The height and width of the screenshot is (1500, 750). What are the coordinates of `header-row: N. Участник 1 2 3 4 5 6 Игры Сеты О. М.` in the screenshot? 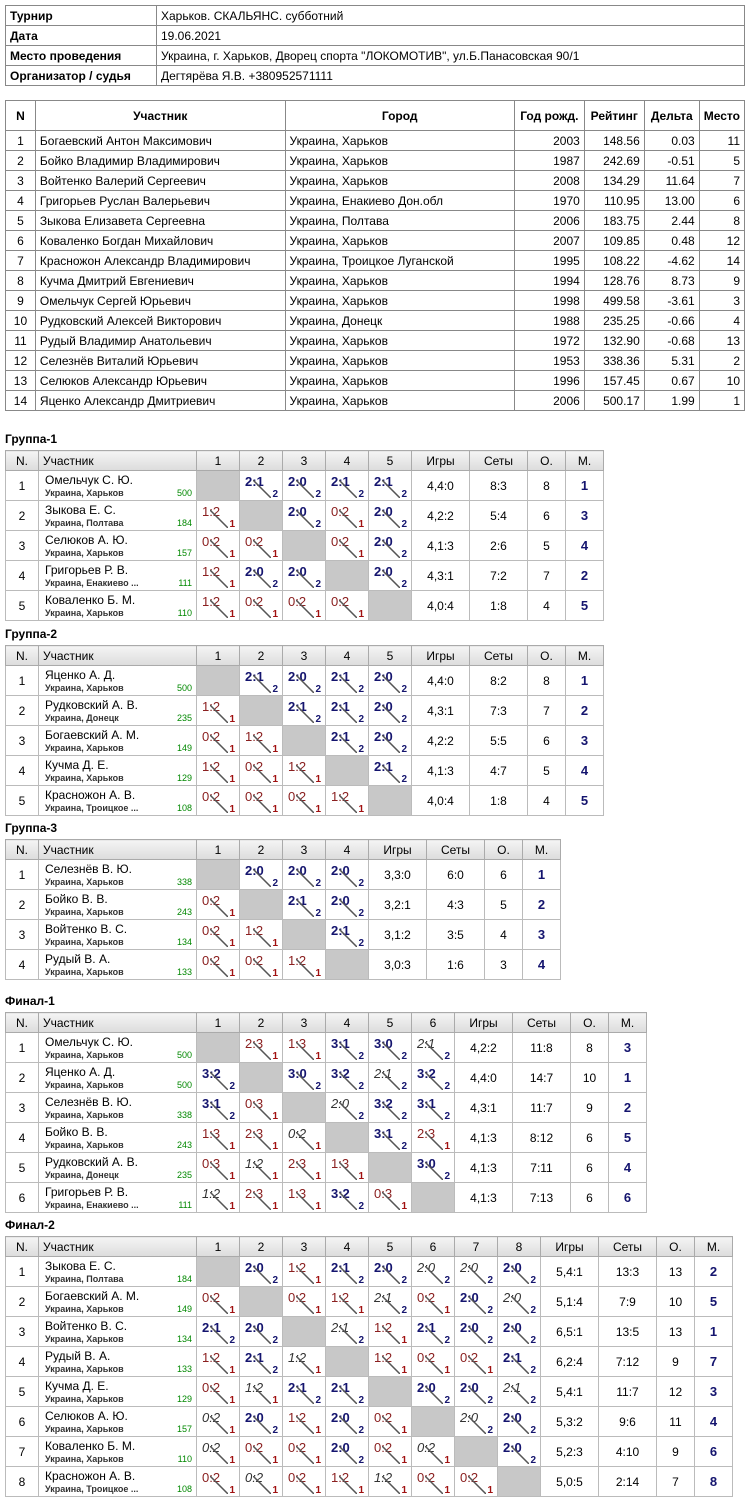 It's located at (326, 1022).